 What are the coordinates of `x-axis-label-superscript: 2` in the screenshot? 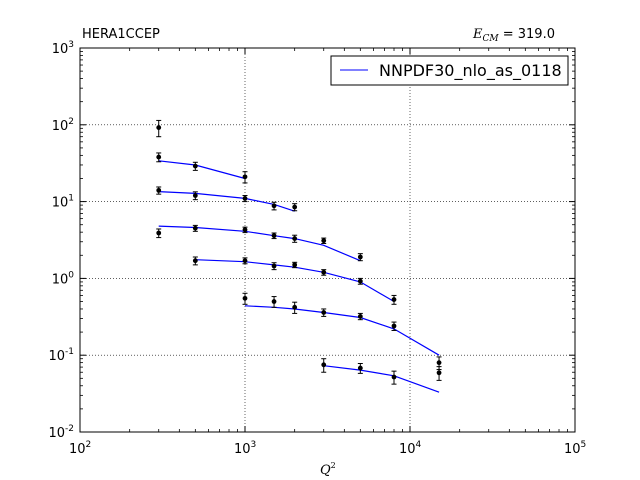 It's located at (333, 465).